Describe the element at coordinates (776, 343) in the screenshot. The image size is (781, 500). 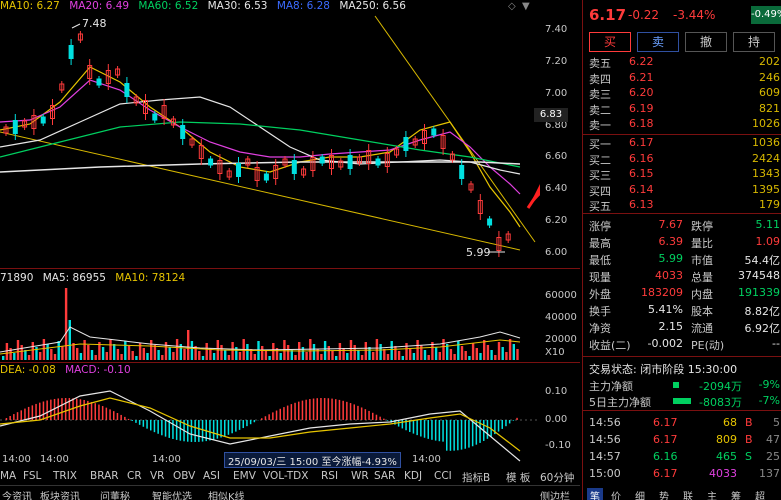
I see `stat-value: --` at that location.